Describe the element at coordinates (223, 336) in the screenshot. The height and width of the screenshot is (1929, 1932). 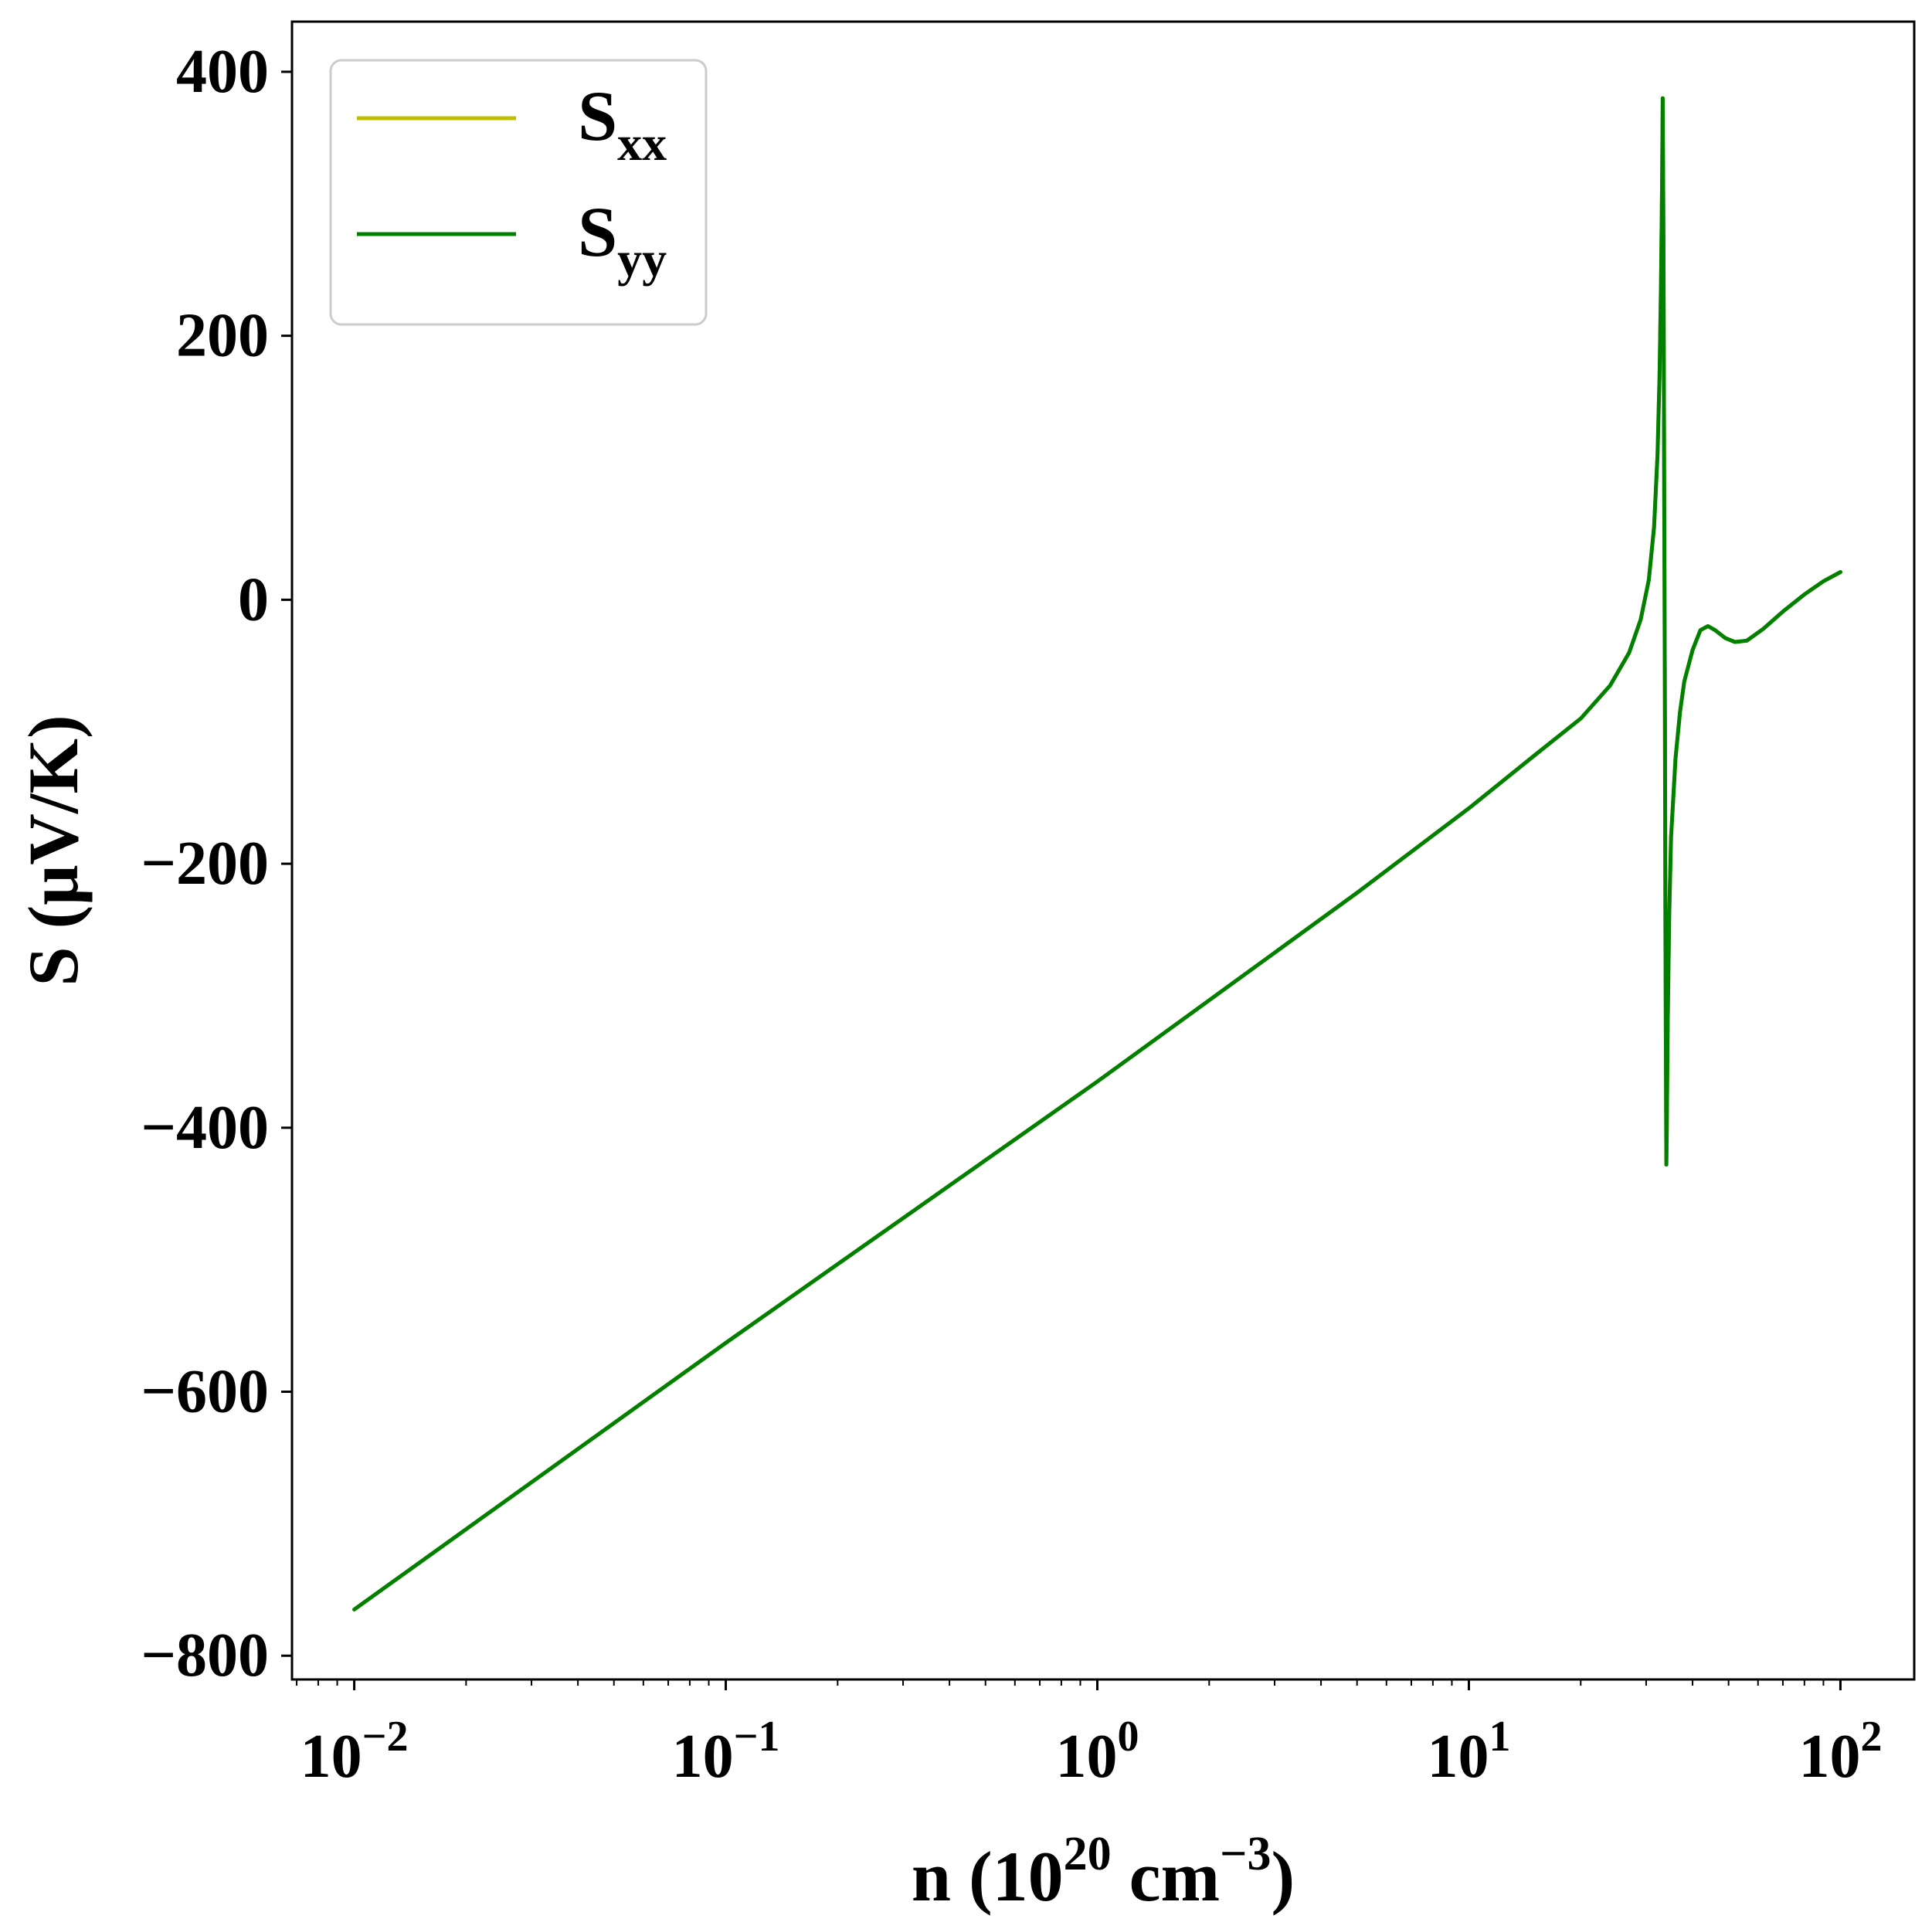
I see `y-tick-label: 200` at that location.